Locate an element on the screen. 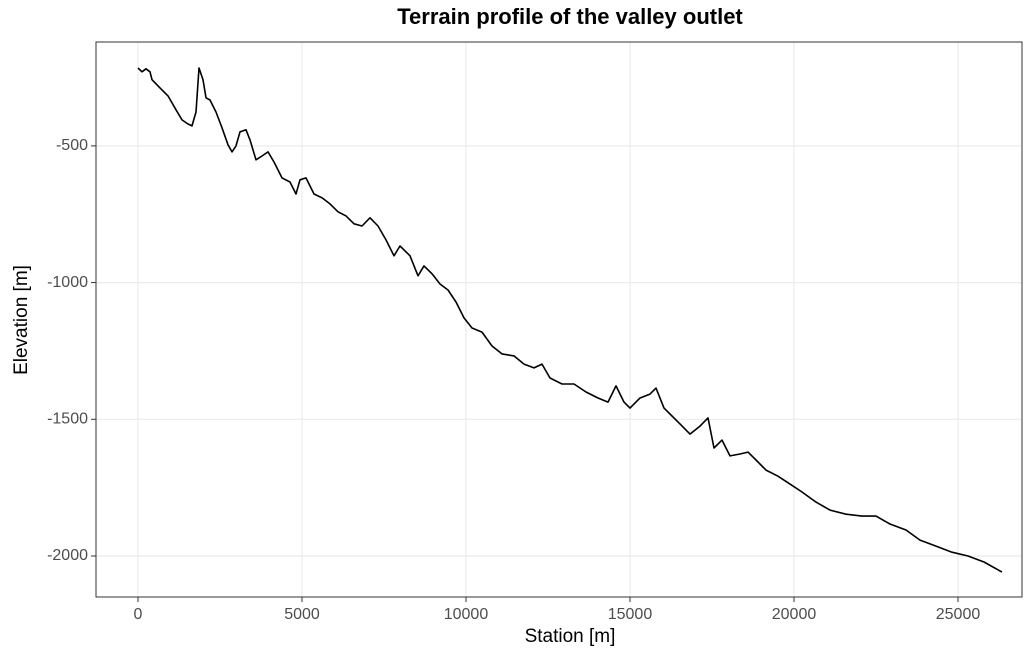 The height and width of the screenshot is (651, 1036). x-tick-label: 15000 is located at coordinates (630, 614).